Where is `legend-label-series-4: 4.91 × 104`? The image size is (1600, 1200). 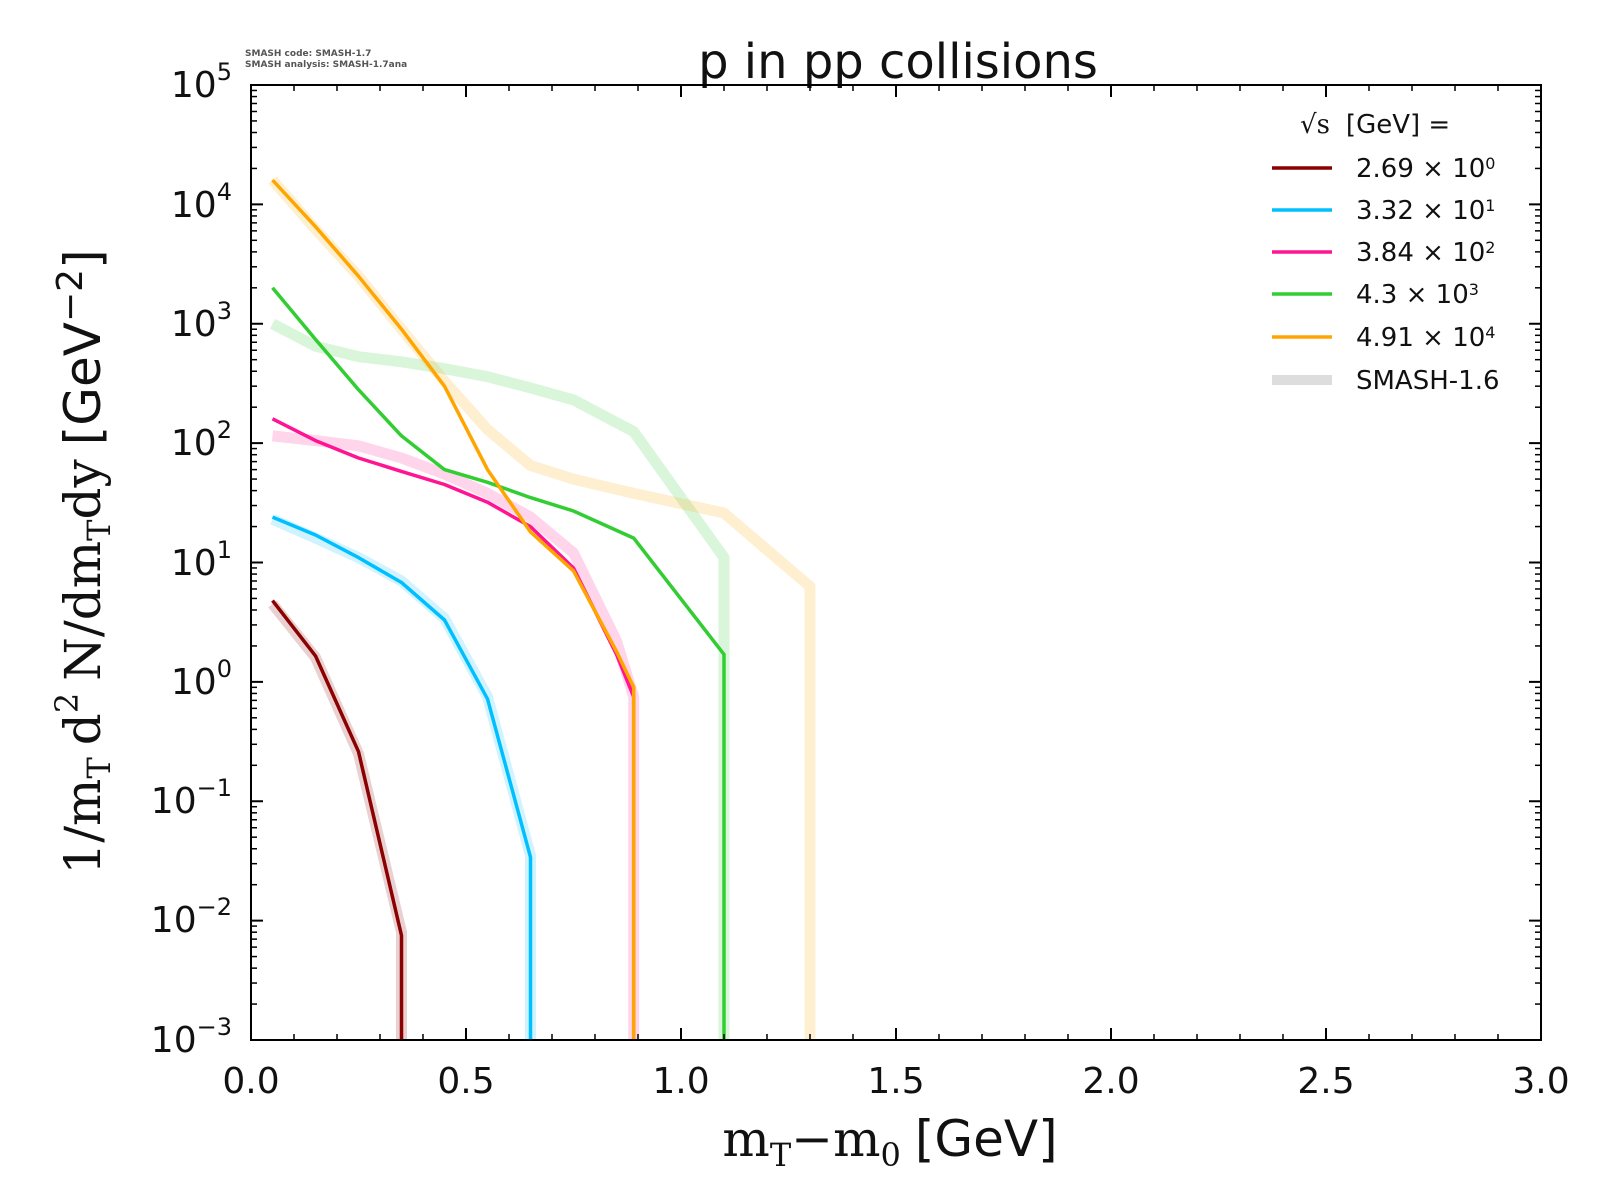 legend-label-series-4: 4.91 × 104 is located at coordinates (1425, 338).